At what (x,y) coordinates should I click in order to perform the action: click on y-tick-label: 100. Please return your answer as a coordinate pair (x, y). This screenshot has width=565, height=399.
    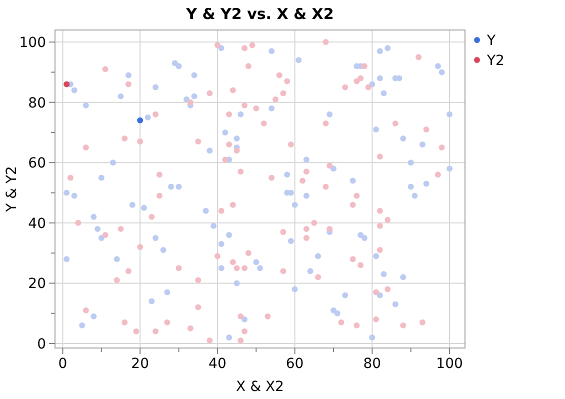
    Looking at the image, I should click on (32, 43).